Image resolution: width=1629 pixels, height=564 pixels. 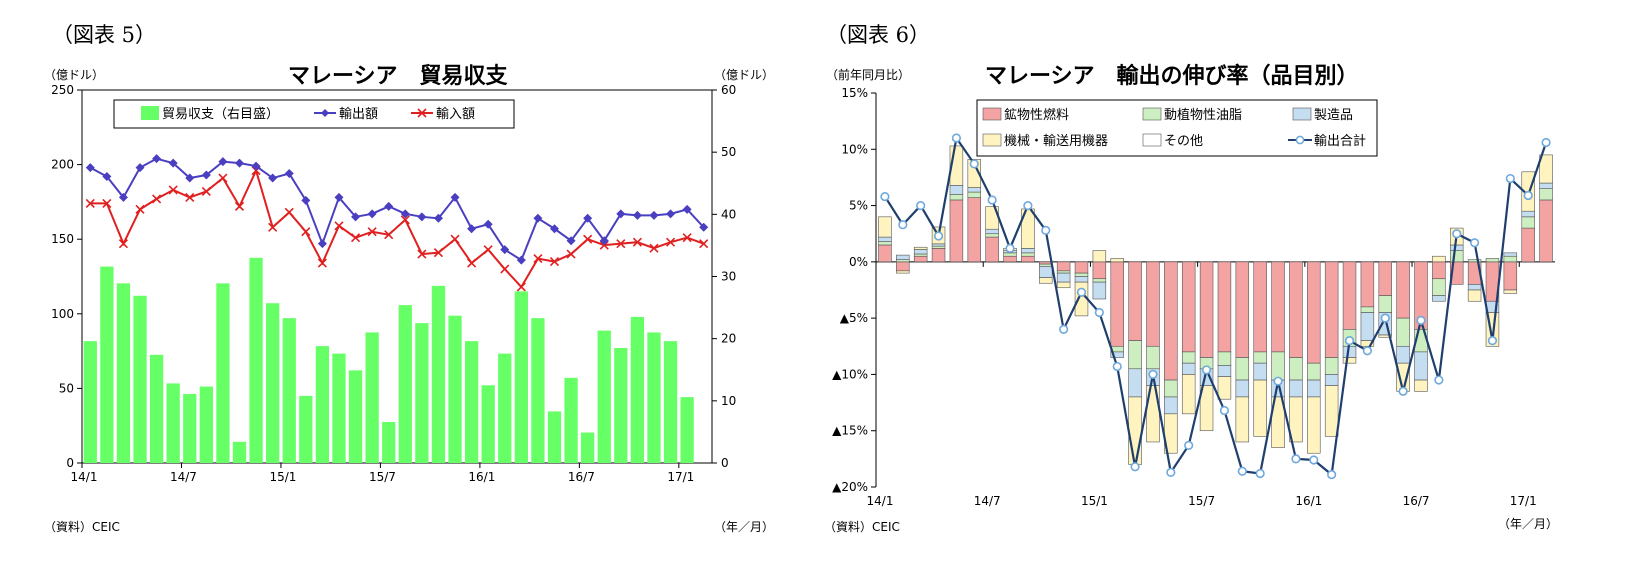 What do you see at coordinates (62, 239) in the screenshot?
I see `fig5-left-tick-label: 150` at bounding box center [62, 239].